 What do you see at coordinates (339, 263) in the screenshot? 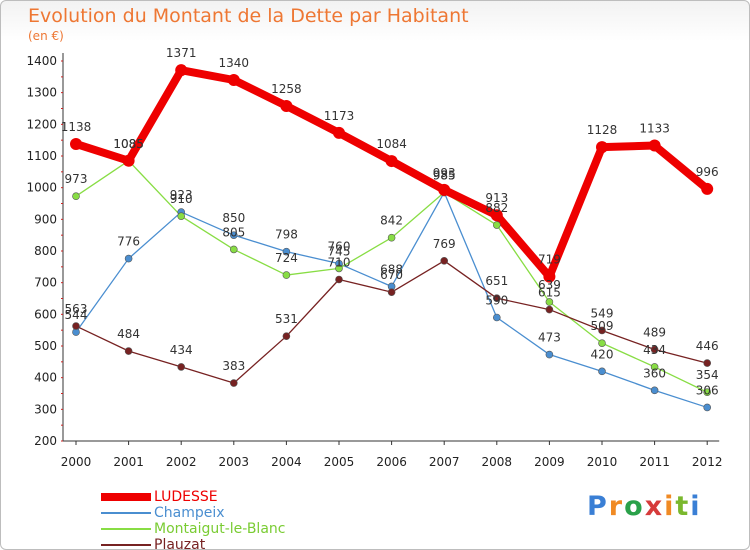
I see `data-label: 710` at bounding box center [339, 263].